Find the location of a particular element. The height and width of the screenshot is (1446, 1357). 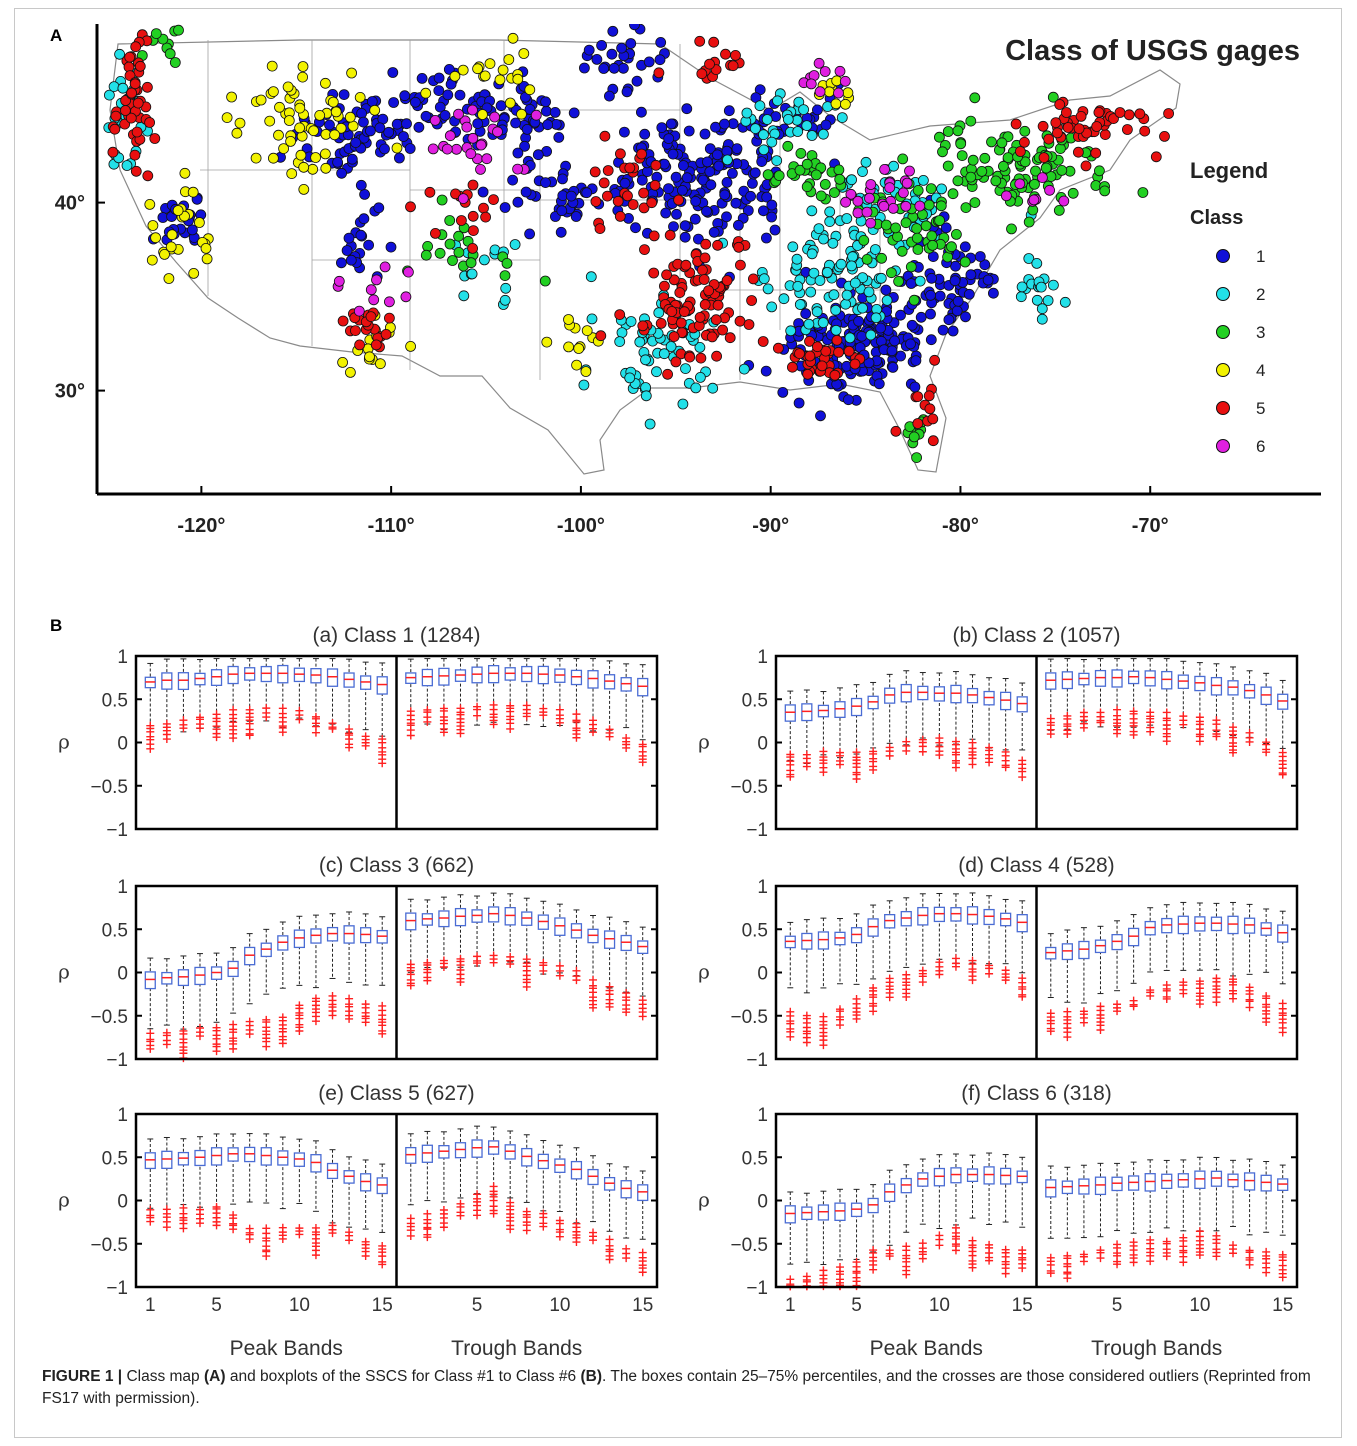

boxplot-y-label: ρ is located at coordinates (704, 742).